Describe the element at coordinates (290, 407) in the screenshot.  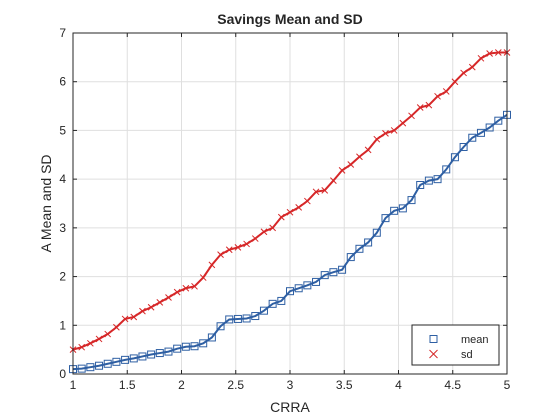
I see `x-axis-label: CRRA` at that location.